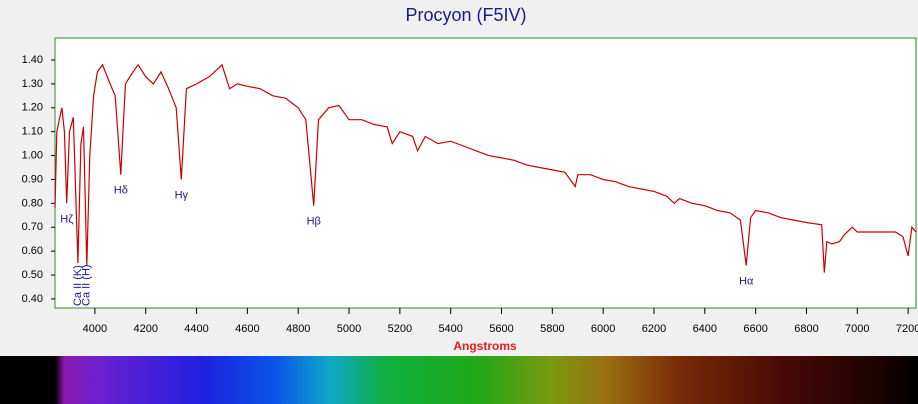 The image size is (918, 404). What do you see at coordinates (32, 179) in the screenshot?
I see `y-tick-label: 0.90` at bounding box center [32, 179].